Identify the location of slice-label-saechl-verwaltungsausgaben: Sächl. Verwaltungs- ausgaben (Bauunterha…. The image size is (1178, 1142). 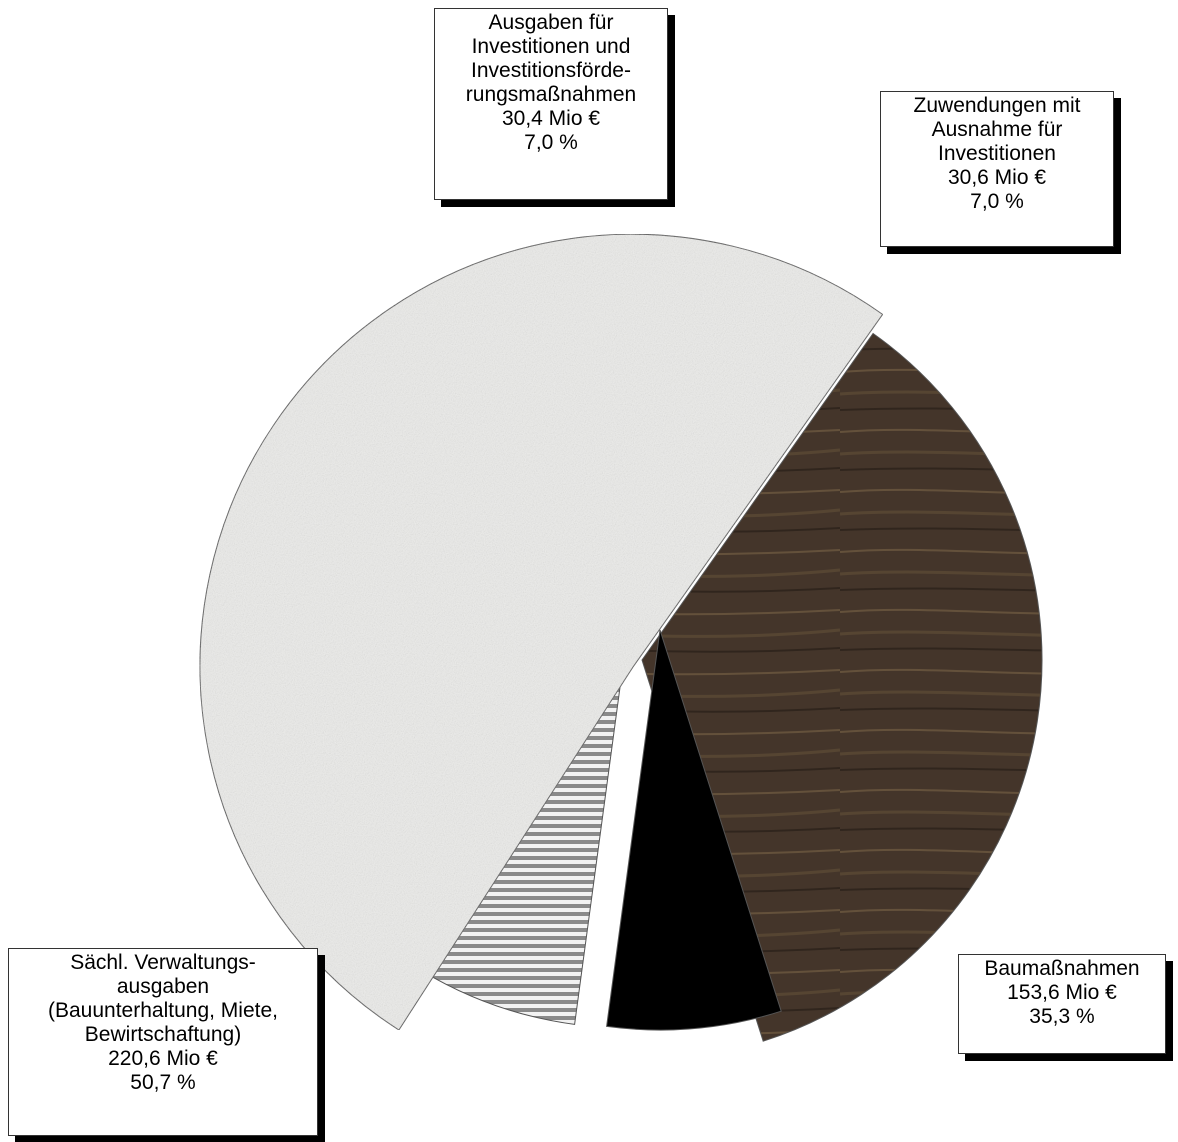
(163, 1042).